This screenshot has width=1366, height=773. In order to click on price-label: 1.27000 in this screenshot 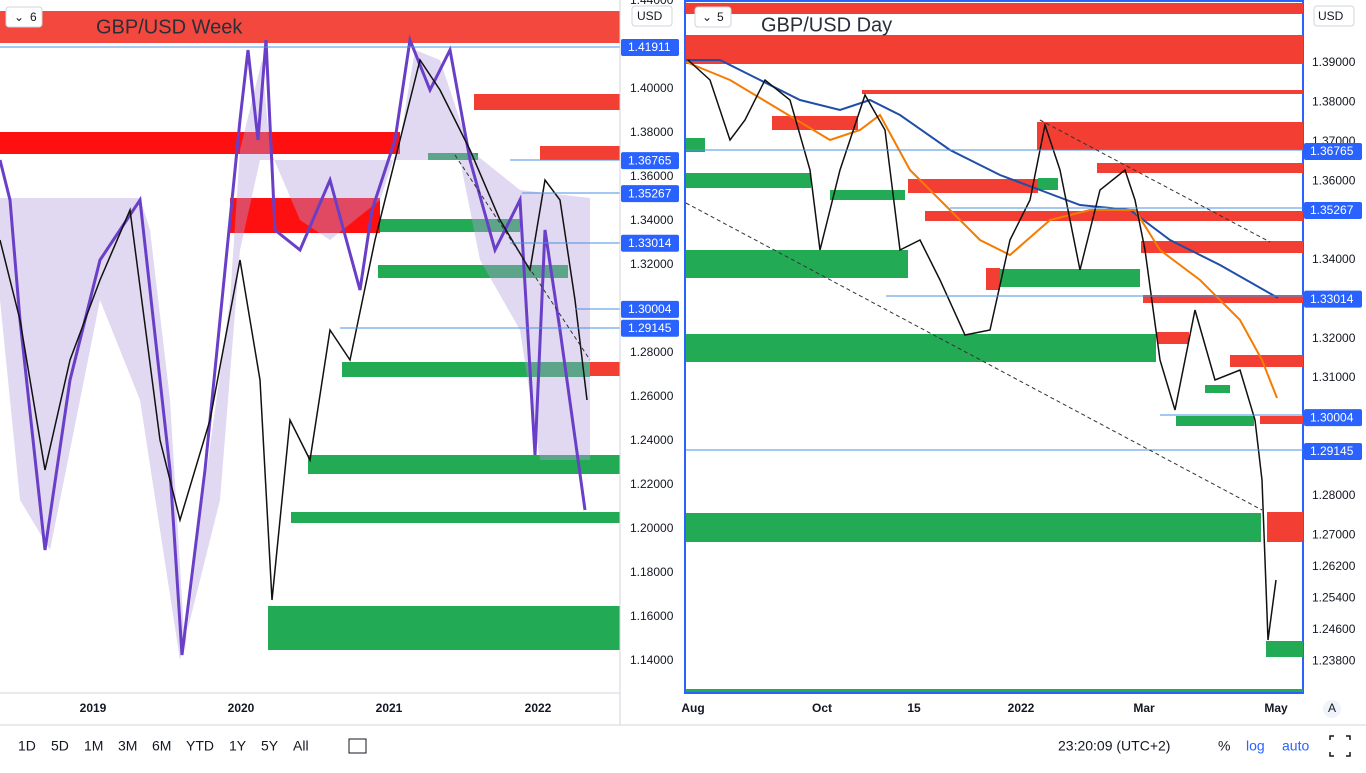, I will do `click(1334, 535)`.